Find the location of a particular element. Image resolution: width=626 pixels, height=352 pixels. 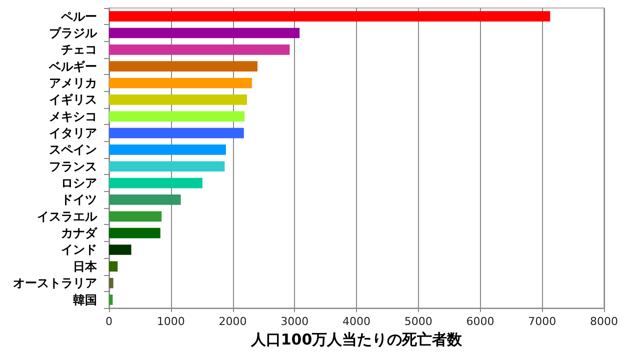

y-tick-label: ブラジル is located at coordinates (73, 33).